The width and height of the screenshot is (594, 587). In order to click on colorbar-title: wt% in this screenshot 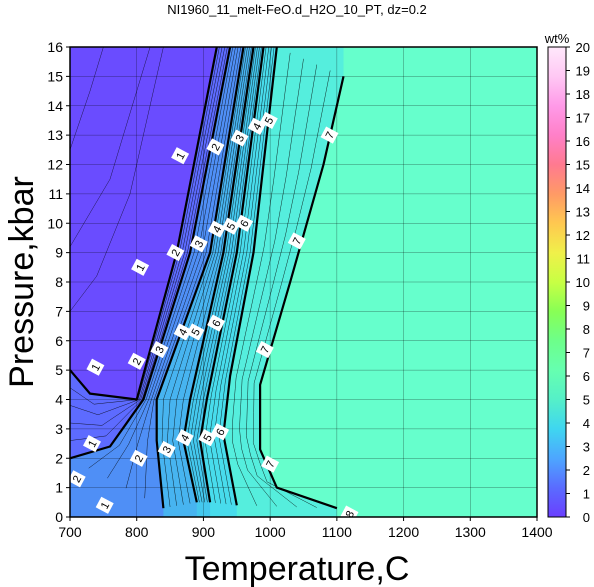, I will do `click(557, 38)`.